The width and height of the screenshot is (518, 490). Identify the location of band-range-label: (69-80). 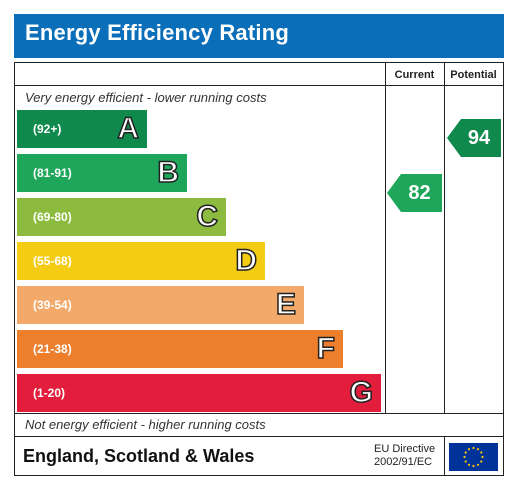
(52, 217).